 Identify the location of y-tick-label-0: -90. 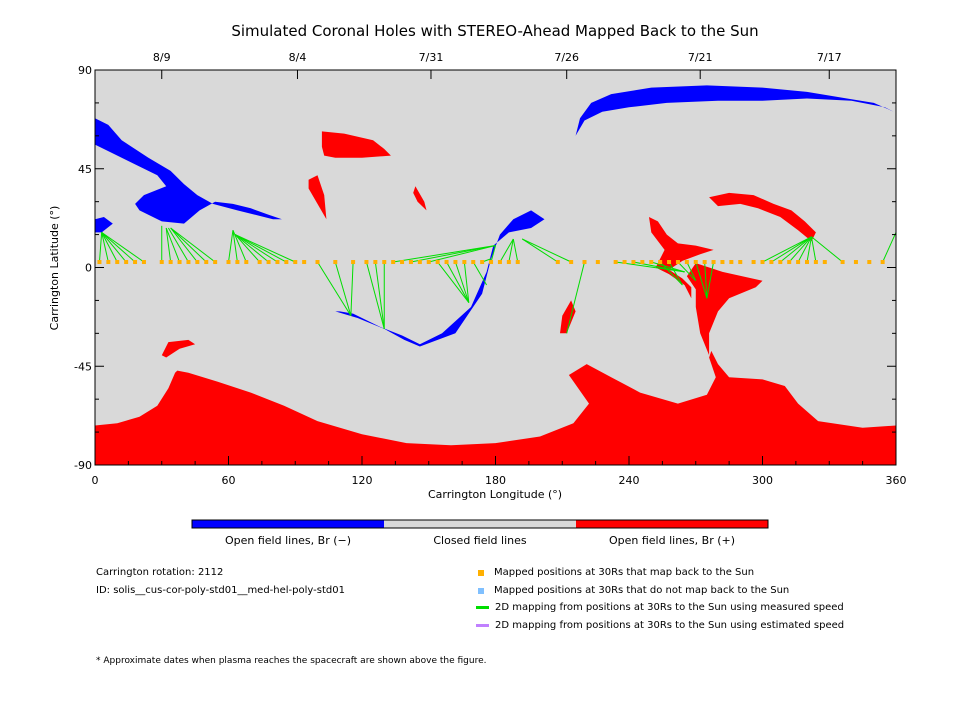
(83, 465).